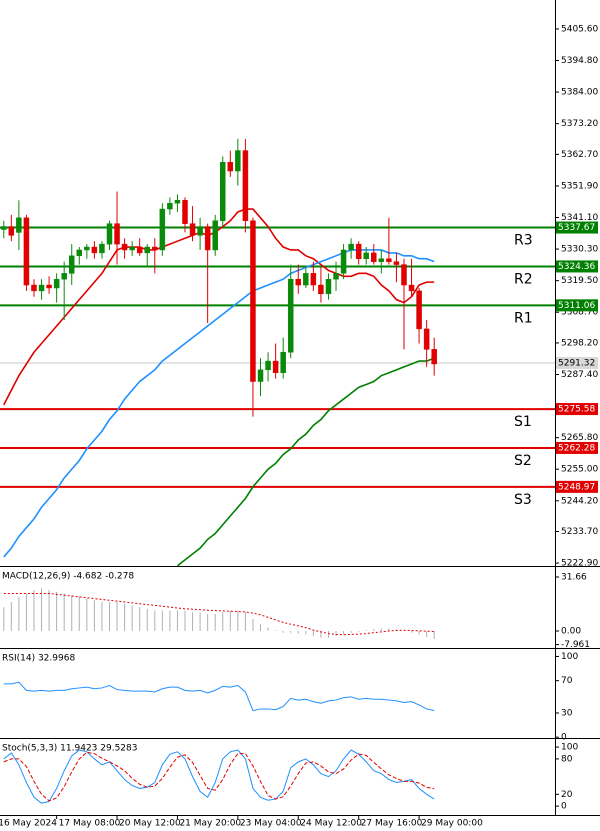  Describe the element at coordinates (523, 422) in the screenshot. I see `level-name: S1` at that location.